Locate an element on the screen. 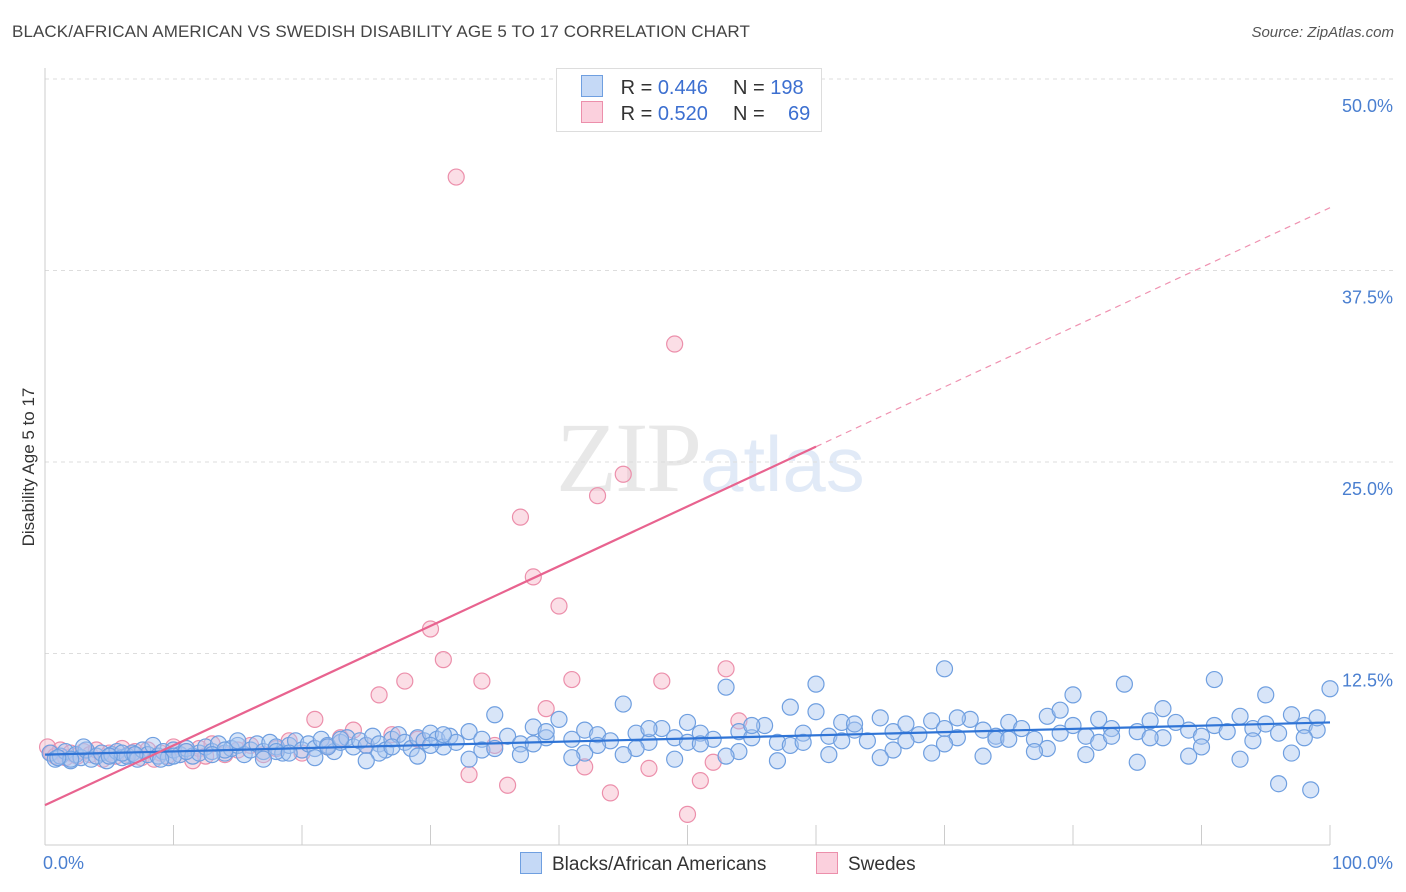  legend-n-label: N = is located at coordinates (749, 88).